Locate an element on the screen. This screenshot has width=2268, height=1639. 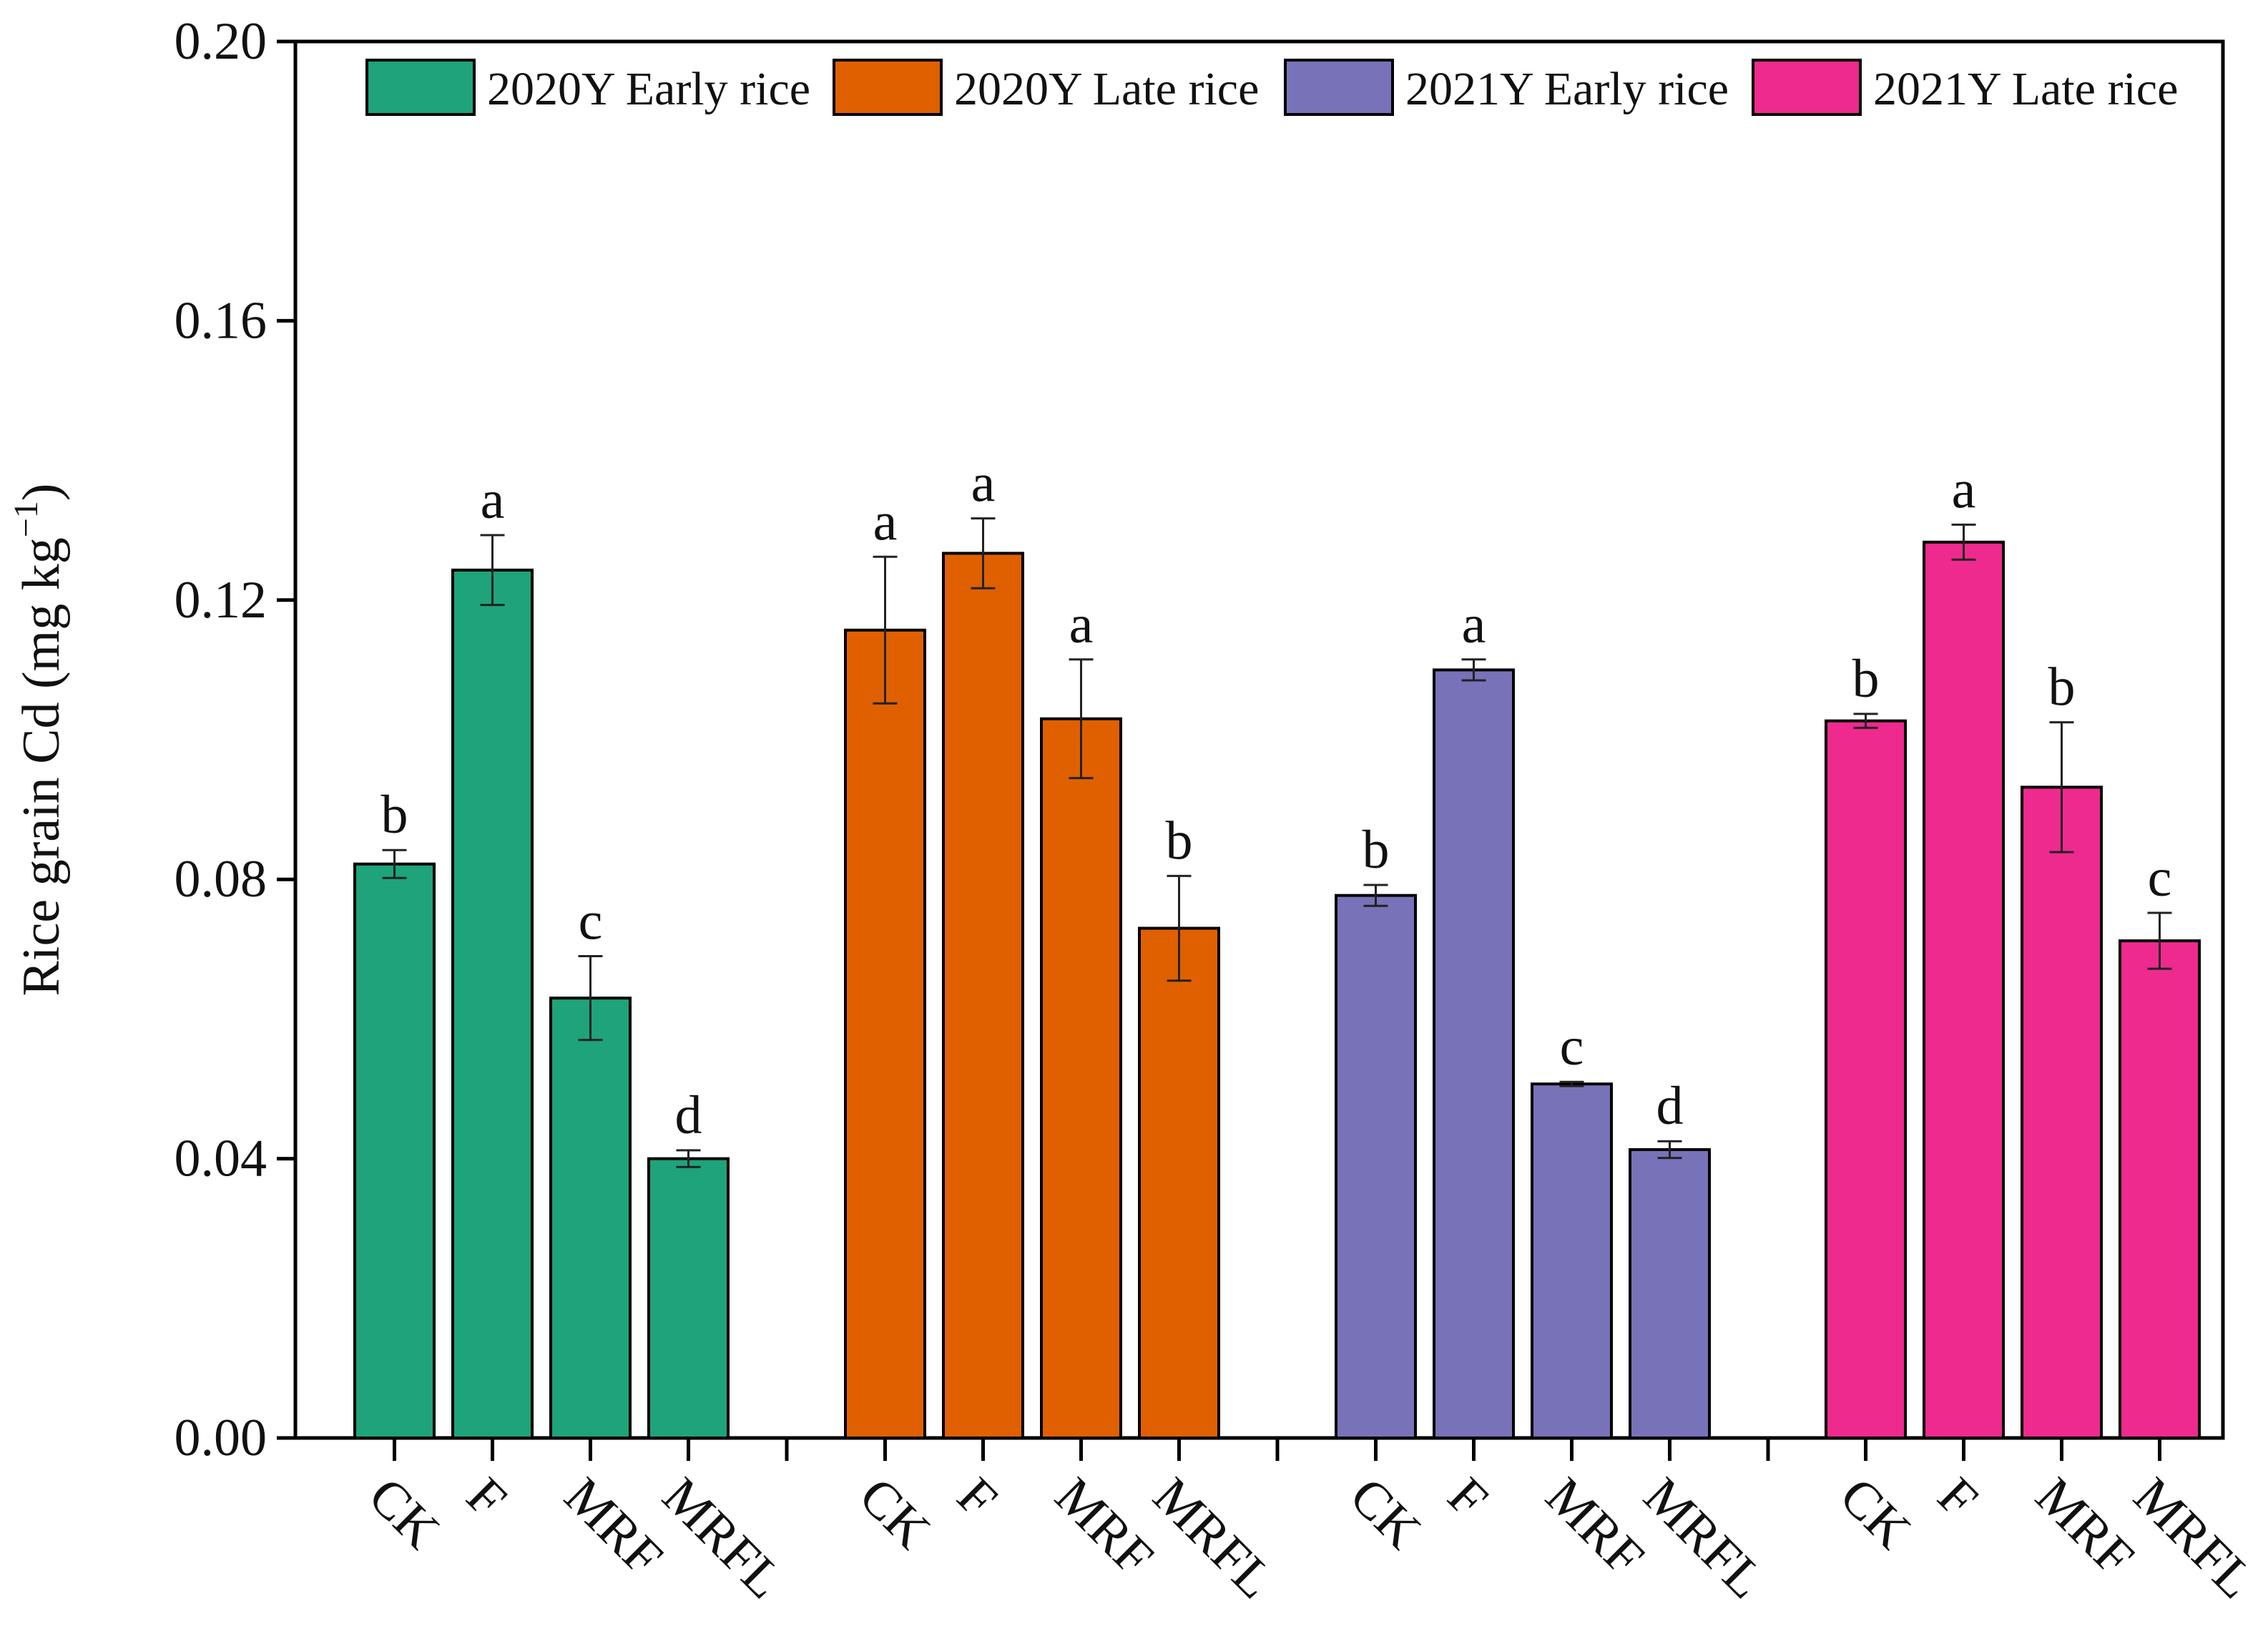
y-axis-label-superscript: −1 is located at coordinates (26, 519).